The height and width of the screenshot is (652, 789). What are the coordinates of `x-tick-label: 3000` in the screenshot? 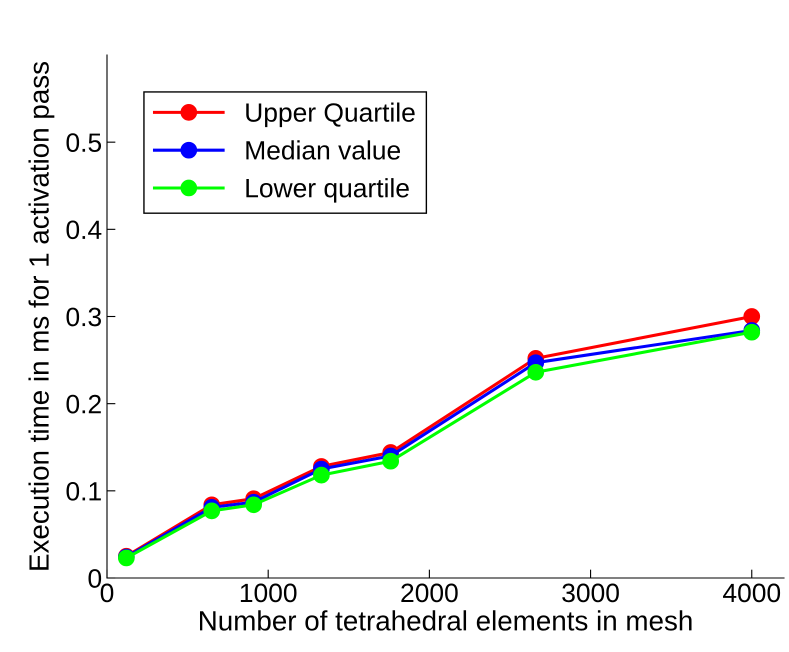 It's located at (590, 593).